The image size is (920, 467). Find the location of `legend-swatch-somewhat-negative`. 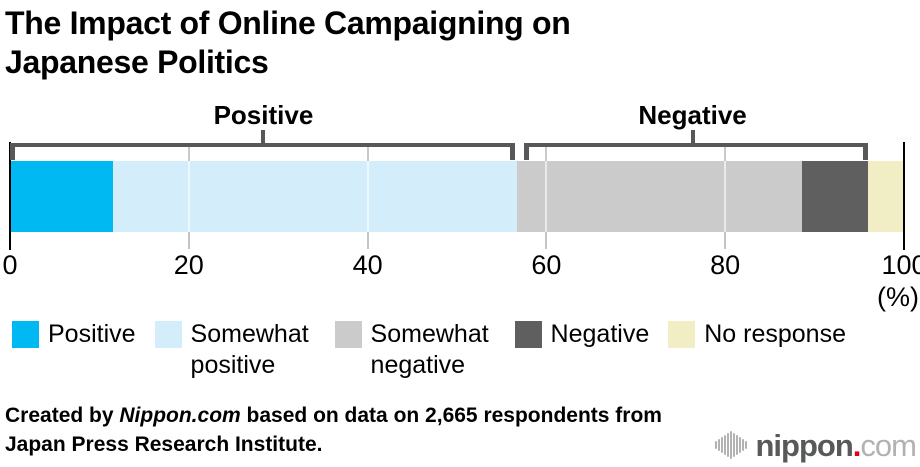

legend-swatch-somewhat-negative is located at coordinates (348, 334).